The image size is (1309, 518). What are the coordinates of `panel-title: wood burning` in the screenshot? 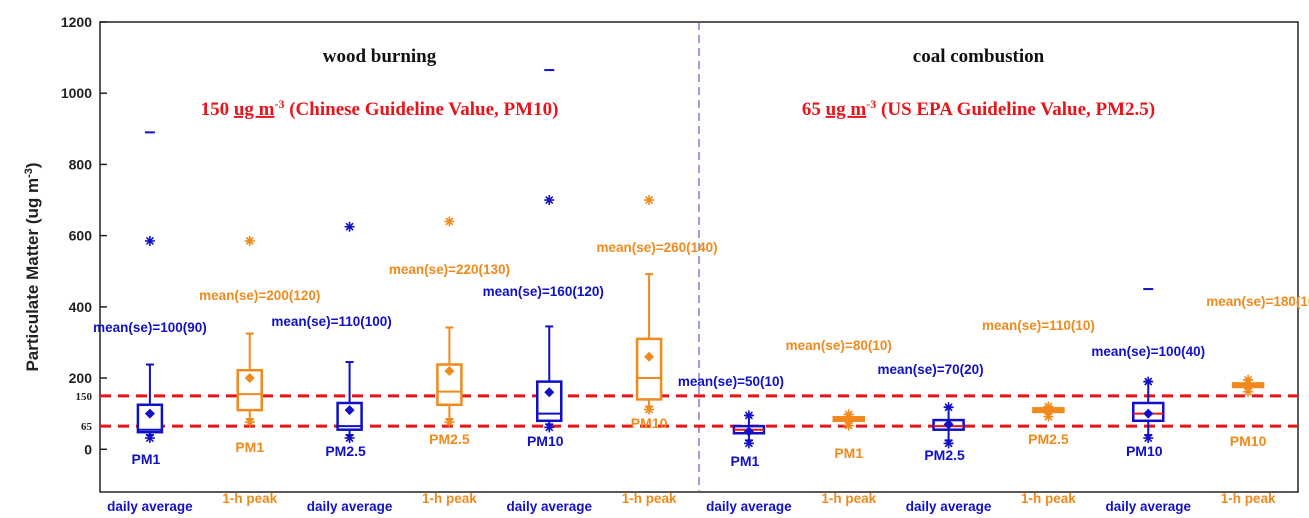 It's located at (380, 56).